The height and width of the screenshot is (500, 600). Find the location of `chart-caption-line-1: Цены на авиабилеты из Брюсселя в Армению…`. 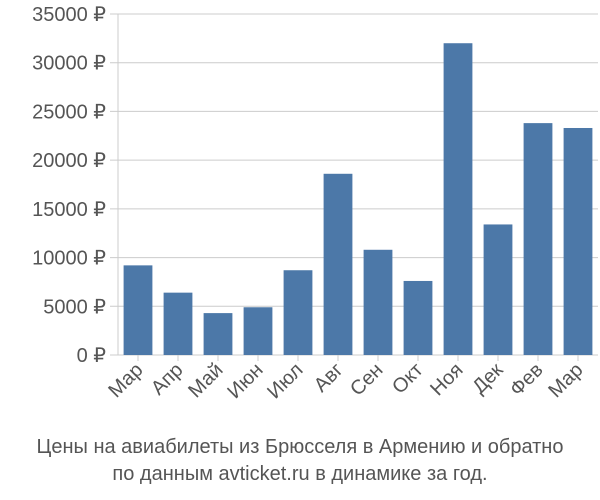

chart-caption-line-1: Цены на авиабилеты из Брюсселя в Армению… is located at coordinates (300, 447).